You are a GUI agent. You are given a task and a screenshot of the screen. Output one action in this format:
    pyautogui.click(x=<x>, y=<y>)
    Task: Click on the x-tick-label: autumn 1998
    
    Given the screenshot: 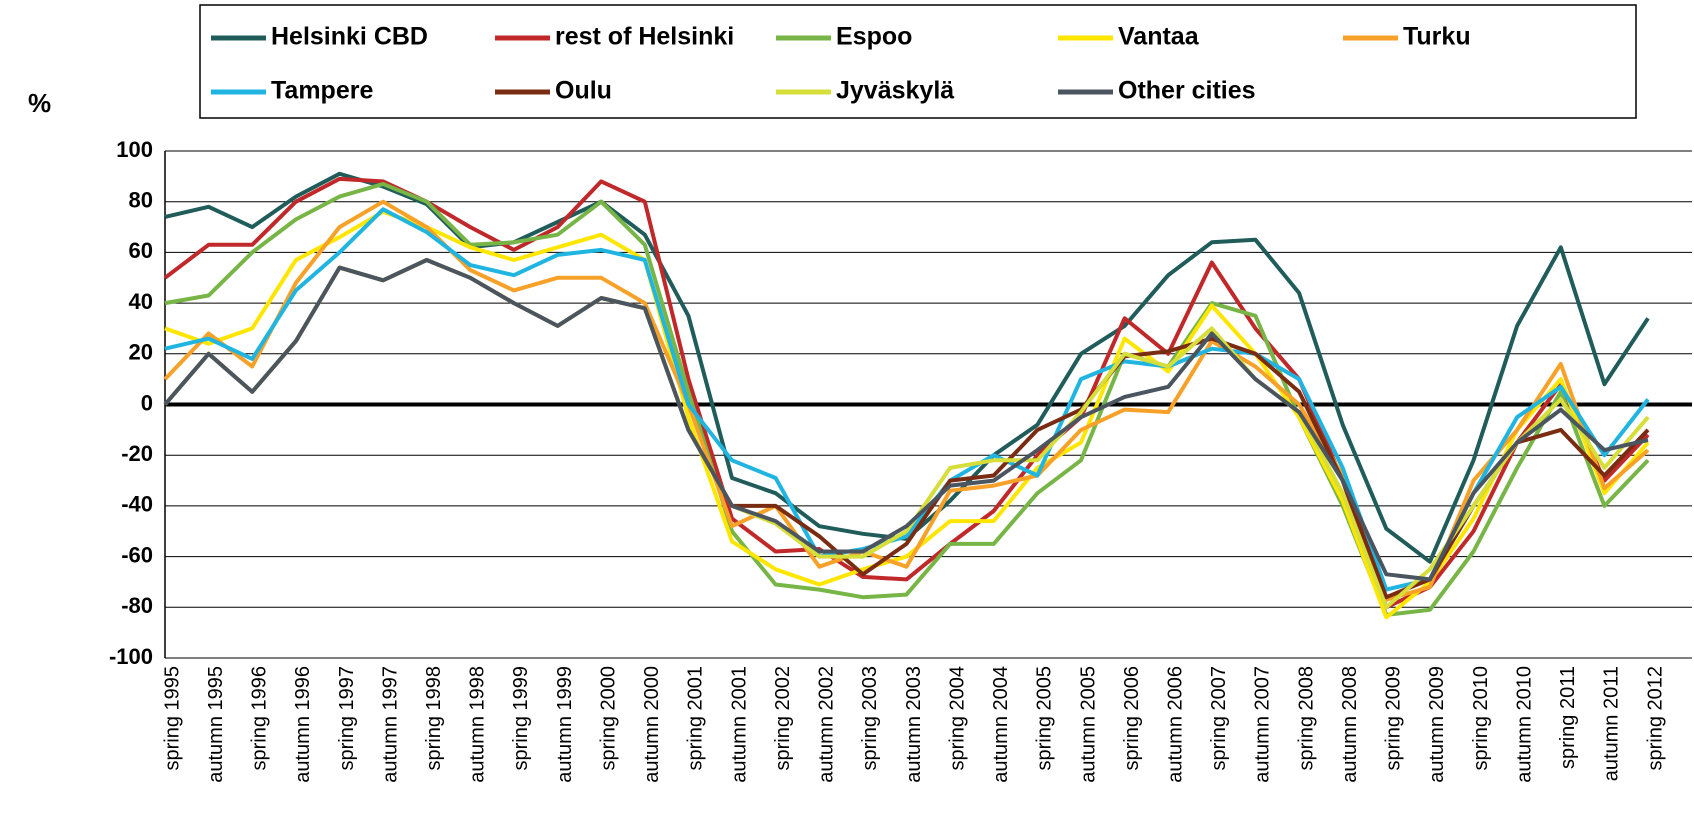 What is the action you would take?
    pyautogui.click(x=478, y=724)
    